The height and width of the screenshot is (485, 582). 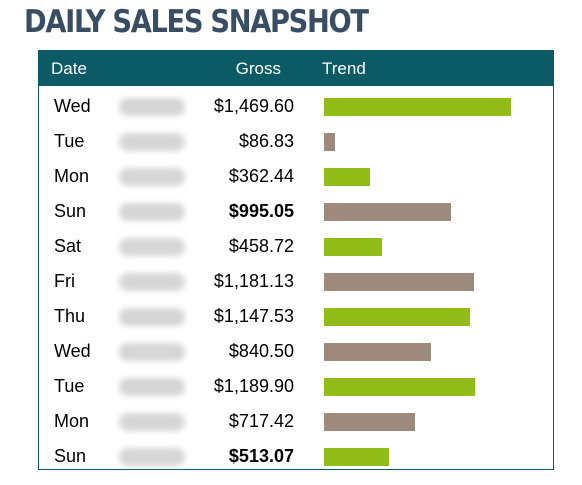 I want to click on table-row: Wed $1,469.60, so click(x=296, y=106).